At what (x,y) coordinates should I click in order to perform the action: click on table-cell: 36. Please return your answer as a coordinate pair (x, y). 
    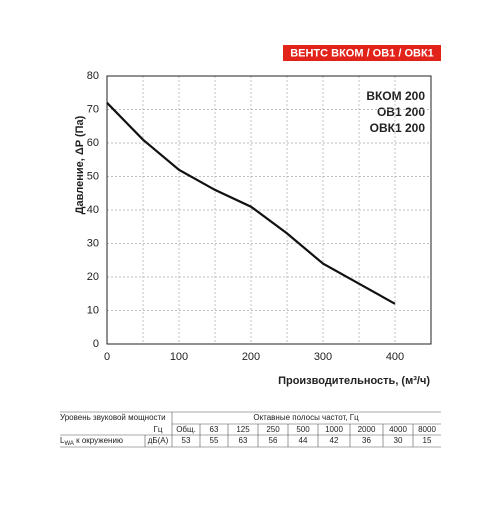
    Looking at the image, I should click on (366, 440).